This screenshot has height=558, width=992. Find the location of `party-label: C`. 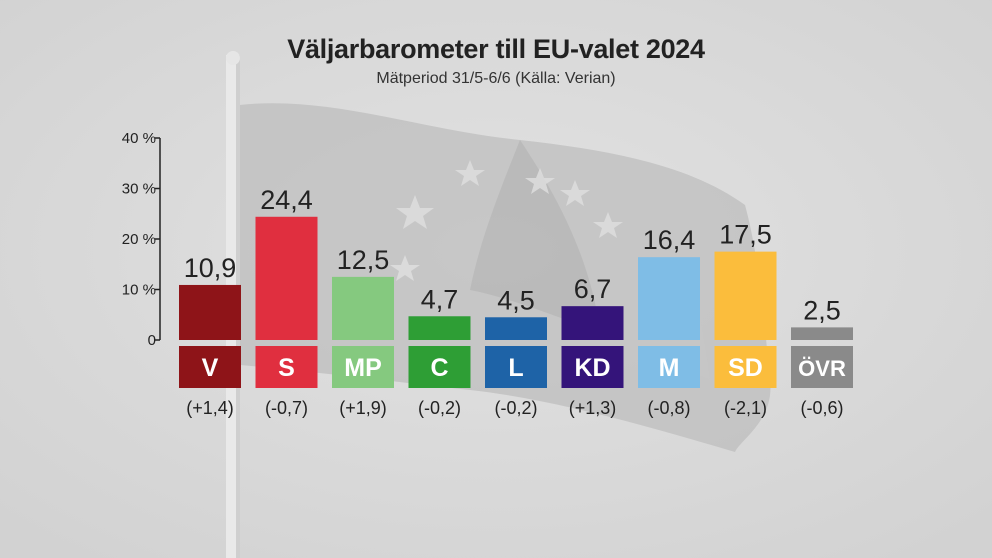

party-label: C is located at coordinates (439, 368).